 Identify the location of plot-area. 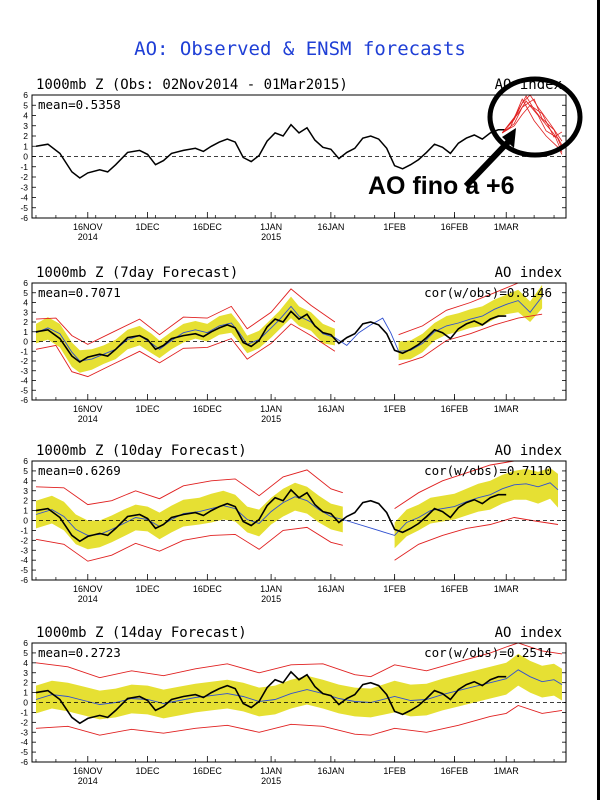
(297, 511).